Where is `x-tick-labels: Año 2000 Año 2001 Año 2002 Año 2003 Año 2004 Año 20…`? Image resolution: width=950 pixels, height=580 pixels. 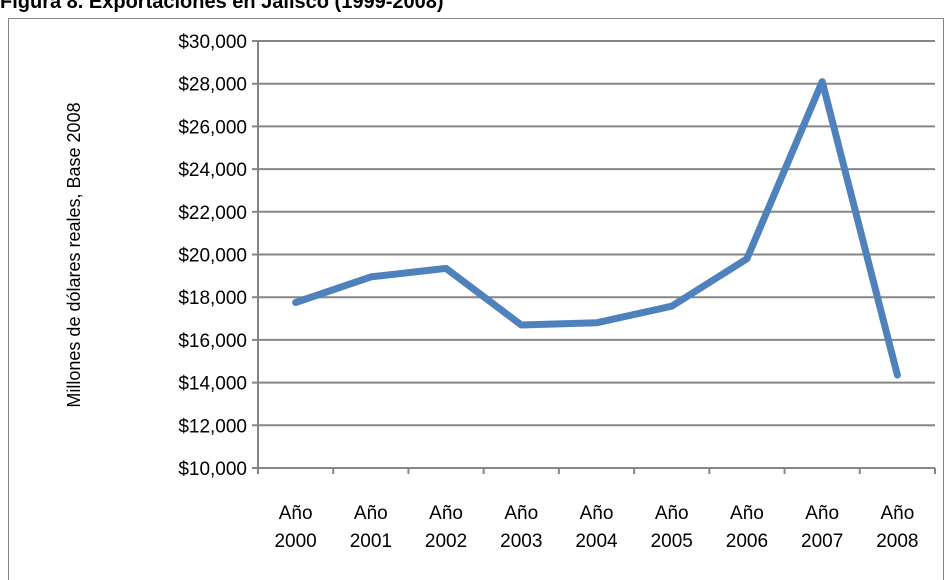
x-tick-labels: Año 2000 Año 2001 Año 2002 Año 2003 Año 2004 Año 20… is located at coordinates (596, 527).